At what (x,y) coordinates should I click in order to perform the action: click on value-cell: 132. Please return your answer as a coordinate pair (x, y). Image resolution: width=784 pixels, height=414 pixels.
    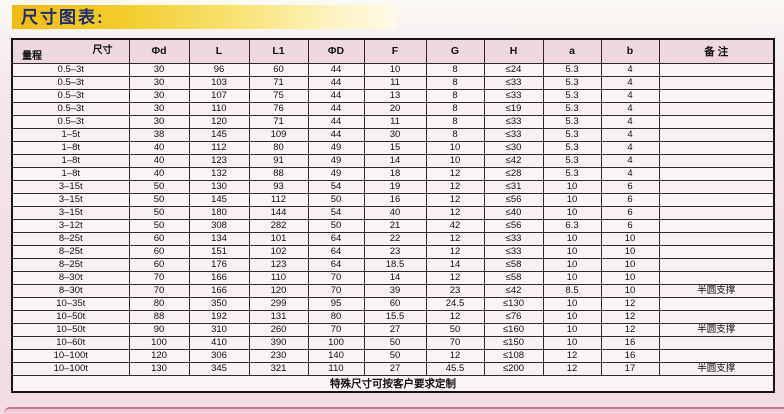
    Looking at the image, I should click on (219, 173).